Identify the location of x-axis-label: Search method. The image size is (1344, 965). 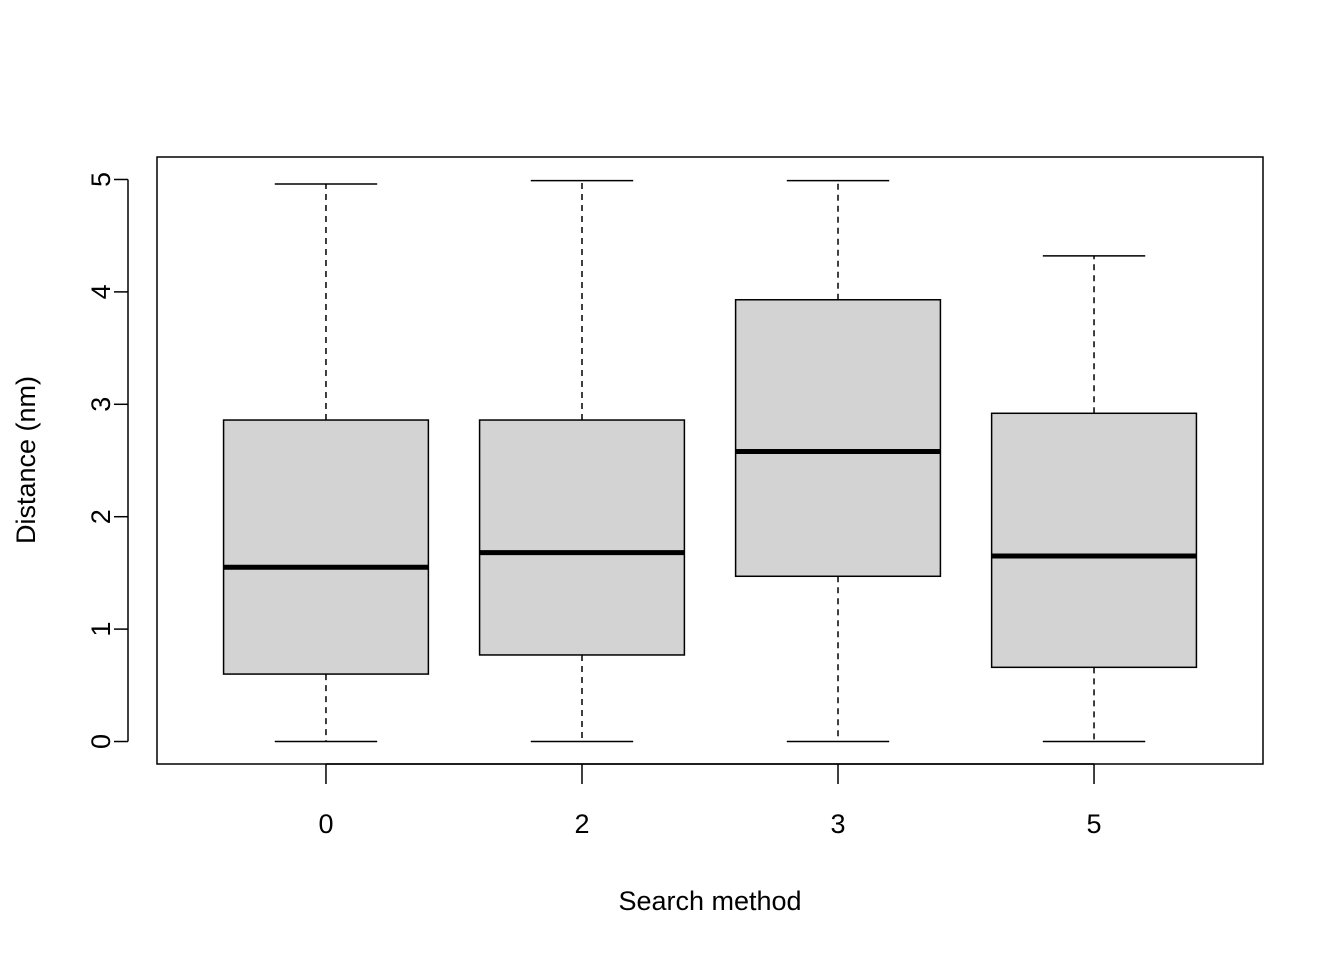
(709, 901).